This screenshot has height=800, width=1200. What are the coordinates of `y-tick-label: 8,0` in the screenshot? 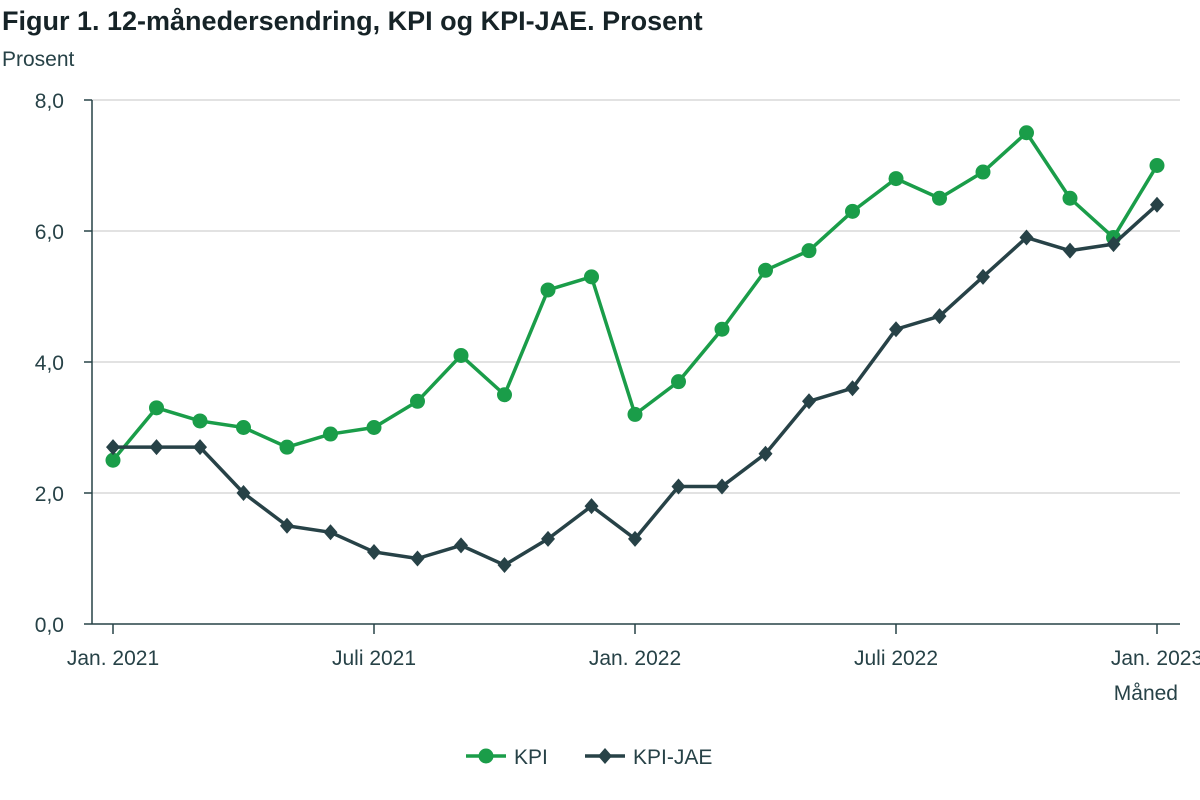 It's located at (49, 101).